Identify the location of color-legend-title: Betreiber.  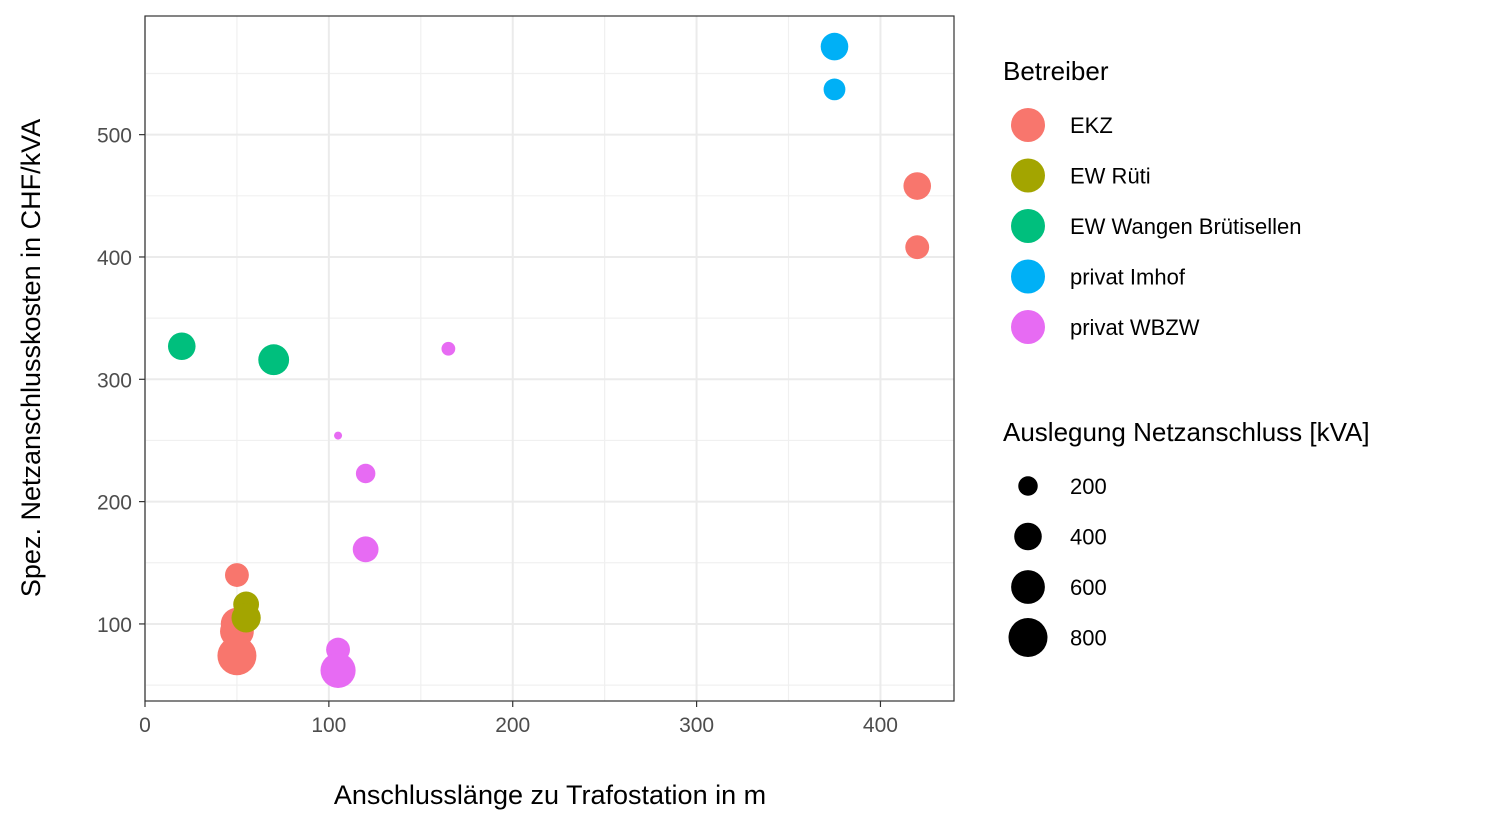
(1056, 71).